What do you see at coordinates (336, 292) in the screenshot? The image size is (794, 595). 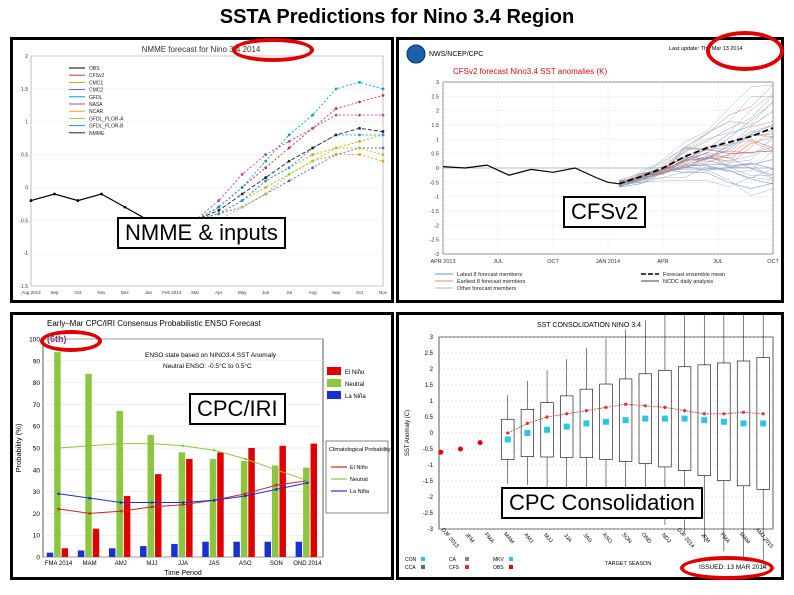 I see `nmme-xtick: Sep` at bounding box center [336, 292].